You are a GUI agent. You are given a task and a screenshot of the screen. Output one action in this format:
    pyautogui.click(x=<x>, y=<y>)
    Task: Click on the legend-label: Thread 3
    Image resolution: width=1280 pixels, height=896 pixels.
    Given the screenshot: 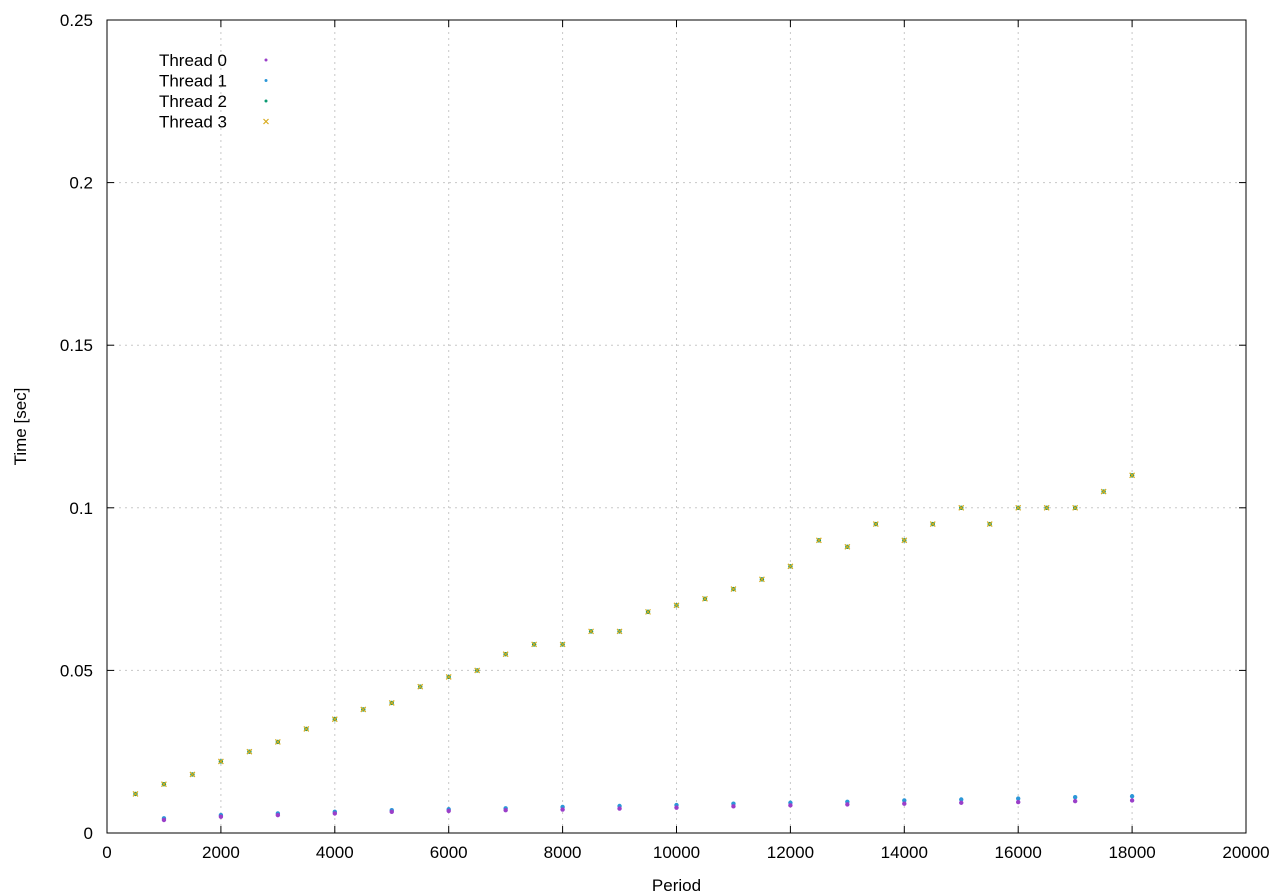 What is the action you would take?
    pyautogui.click(x=193, y=122)
    